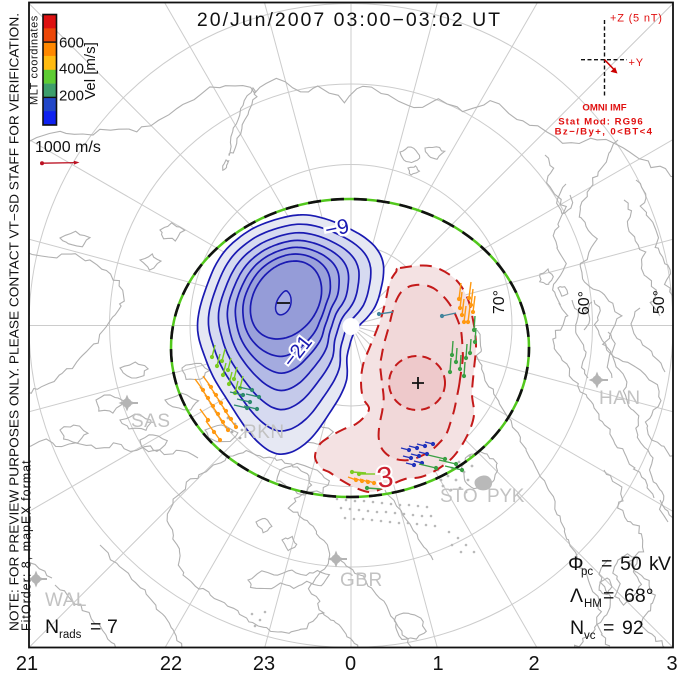 The image size is (680, 674). What do you see at coordinates (593, 604) in the screenshot?
I see `svg-text: HM` at bounding box center [593, 604].